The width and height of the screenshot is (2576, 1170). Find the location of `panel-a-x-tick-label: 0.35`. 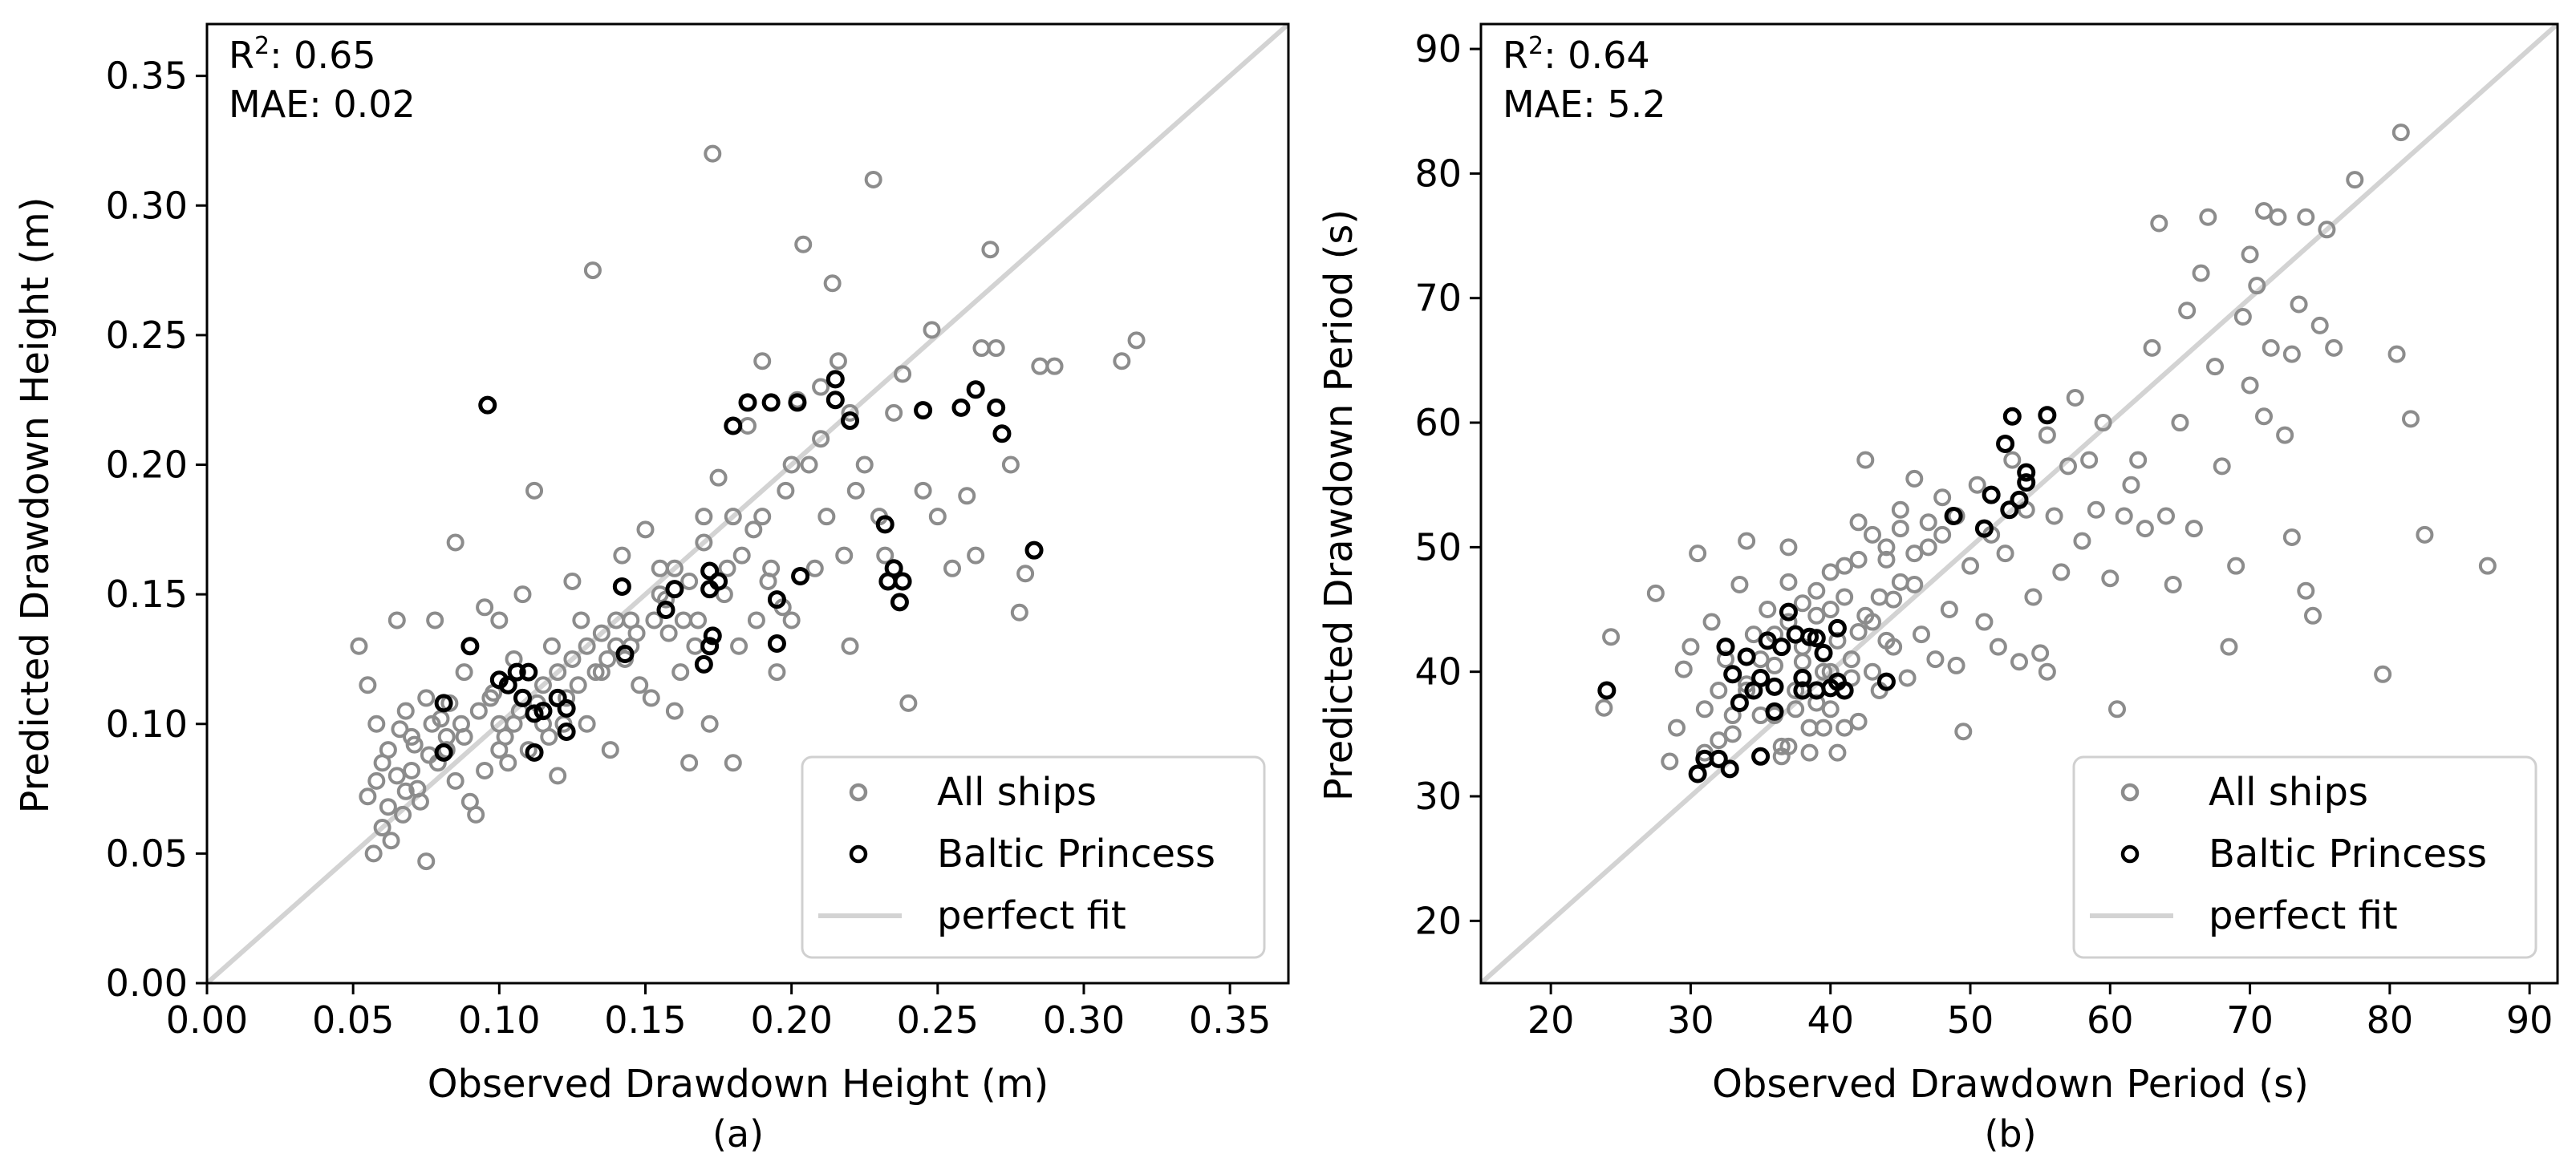

panel-a-x-tick-label: 0.35 is located at coordinates (1230, 1020).